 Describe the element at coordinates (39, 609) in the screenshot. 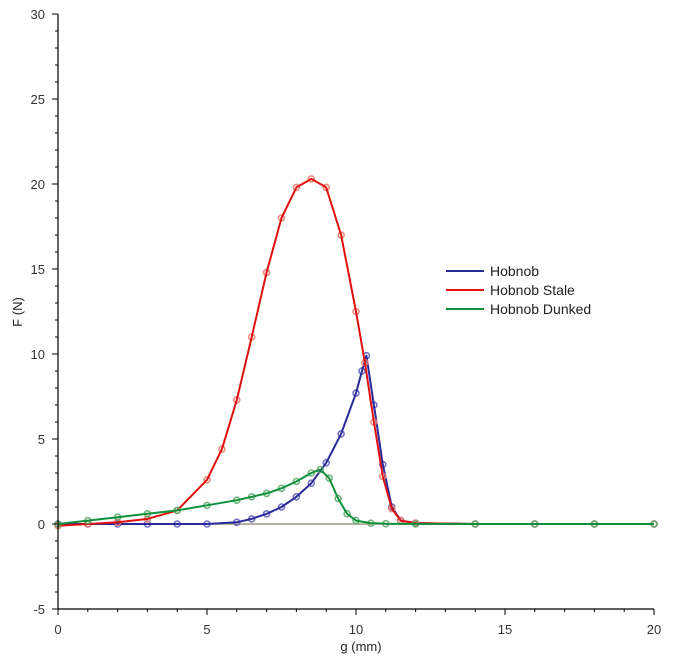

I see `y-tick-label: -5` at that location.